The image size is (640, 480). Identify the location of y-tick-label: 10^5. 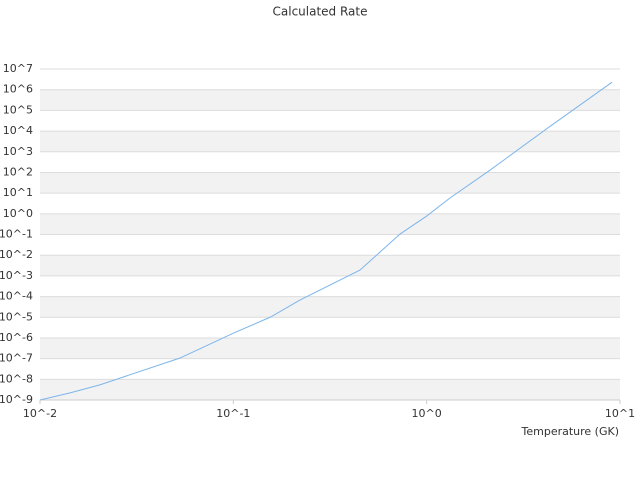
(18, 109).